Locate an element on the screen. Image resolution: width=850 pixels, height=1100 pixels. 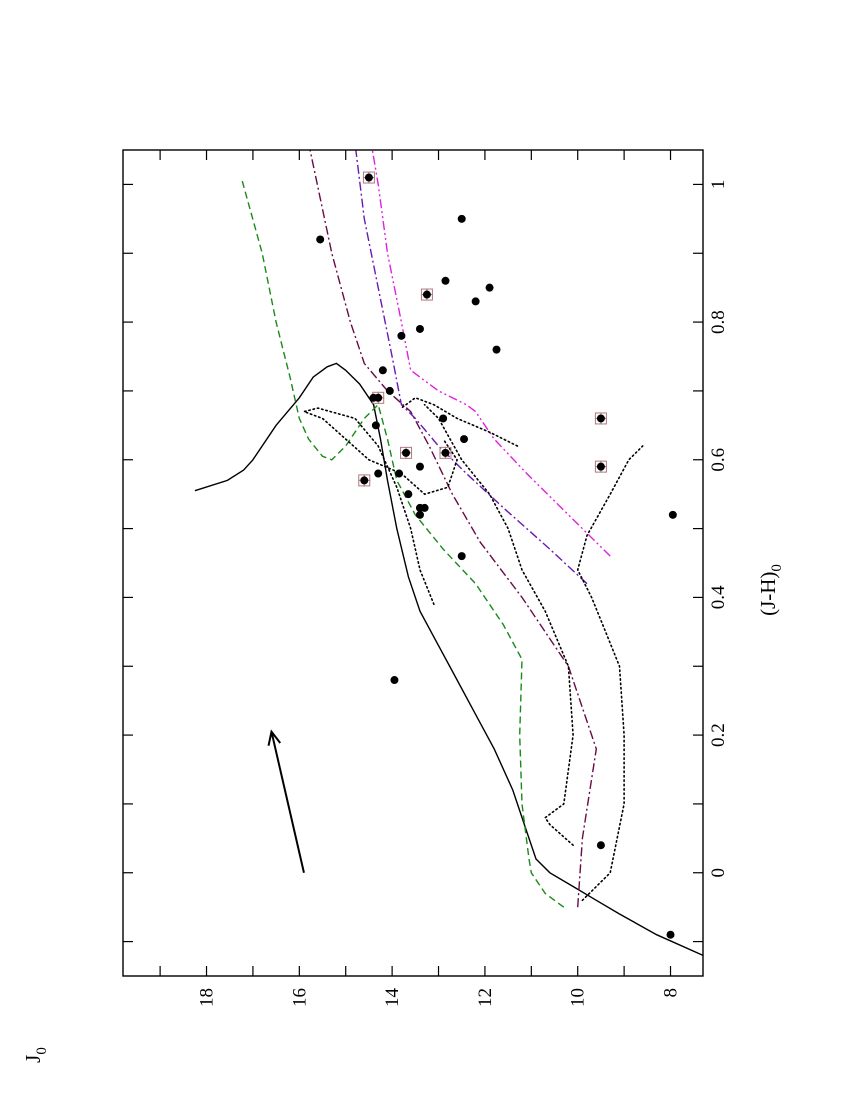
y-tick-label: 18 is located at coordinates (207, 997).